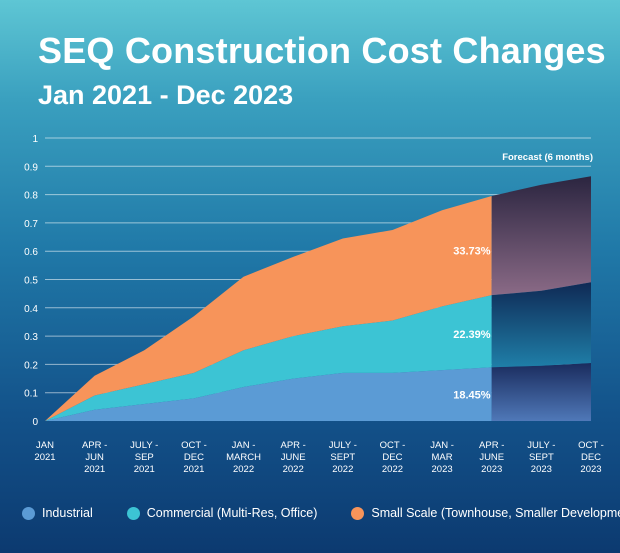  What do you see at coordinates (67, 513) in the screenshot?
I see `legend-label-industrial: Industrial` at bounding box center [67, 513].